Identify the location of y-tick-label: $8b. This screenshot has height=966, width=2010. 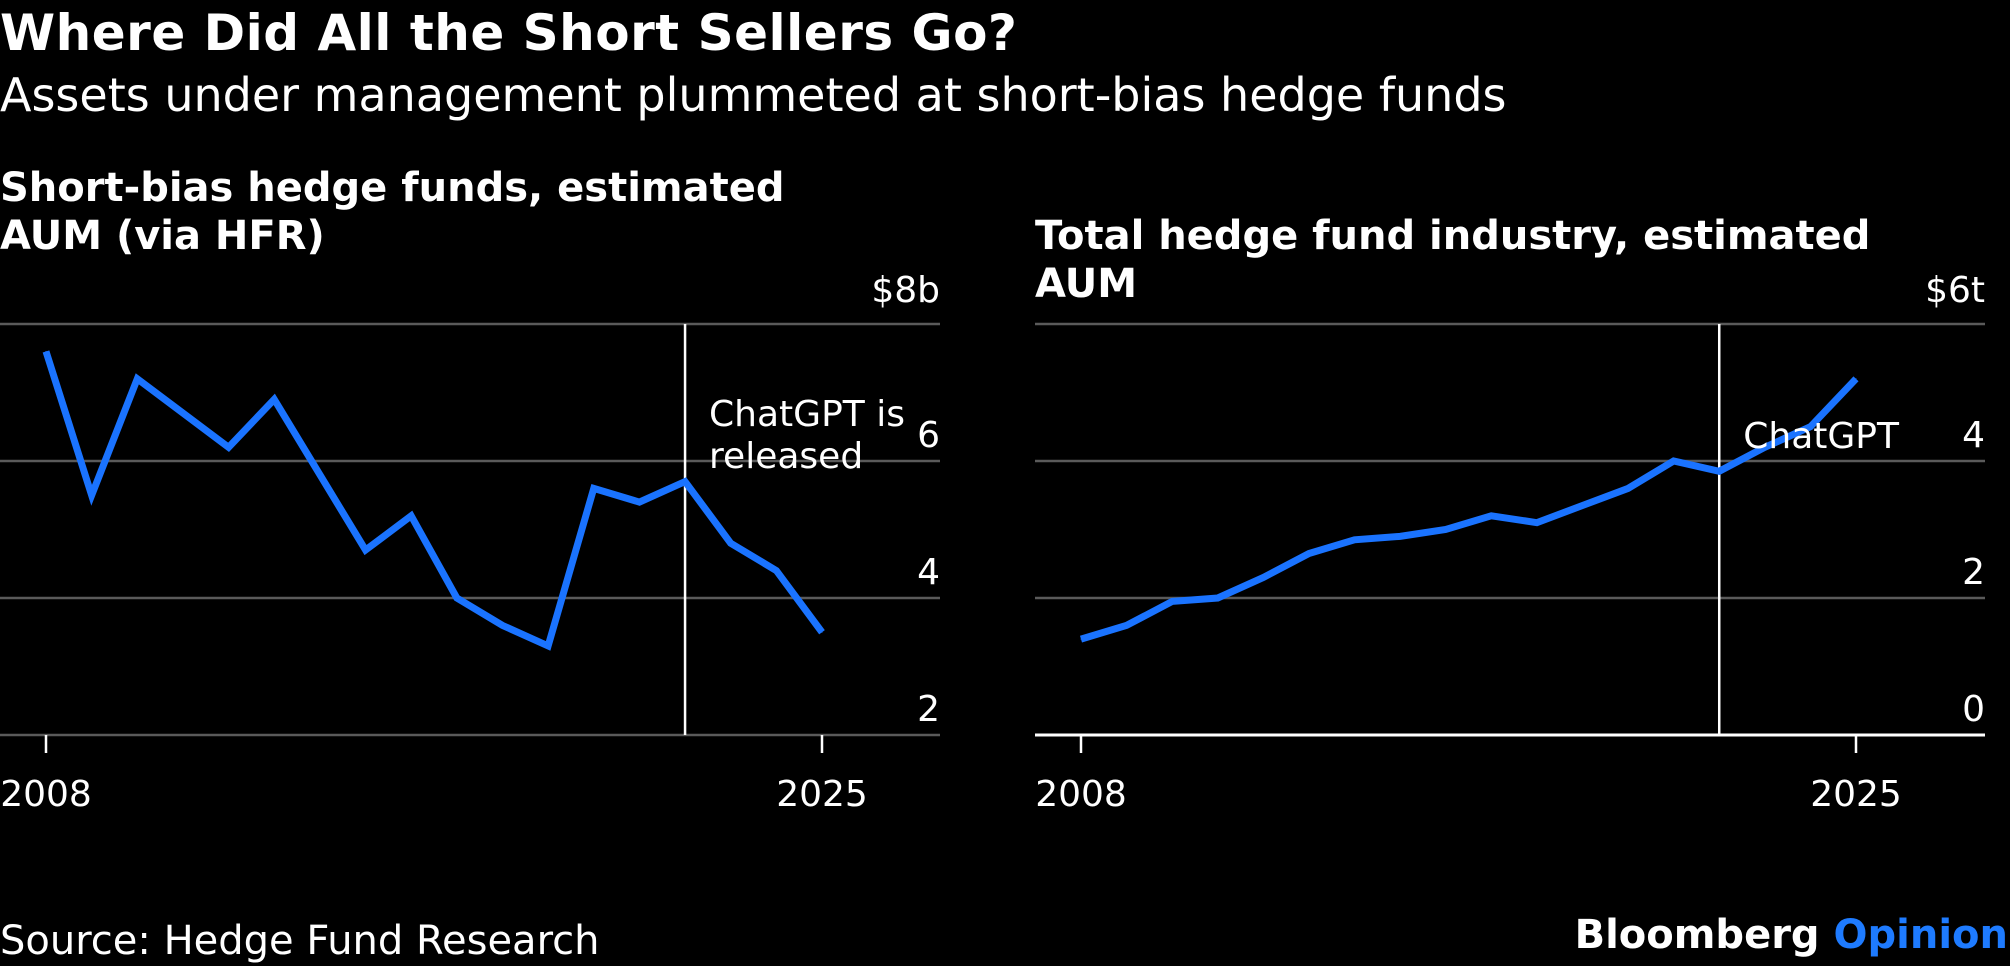
(905, 290).